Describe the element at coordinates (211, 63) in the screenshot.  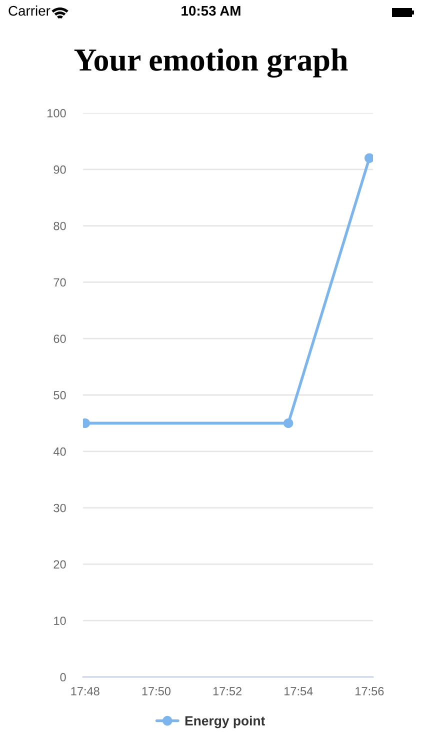
I see `chart-title: Your emotion graph` at that location.